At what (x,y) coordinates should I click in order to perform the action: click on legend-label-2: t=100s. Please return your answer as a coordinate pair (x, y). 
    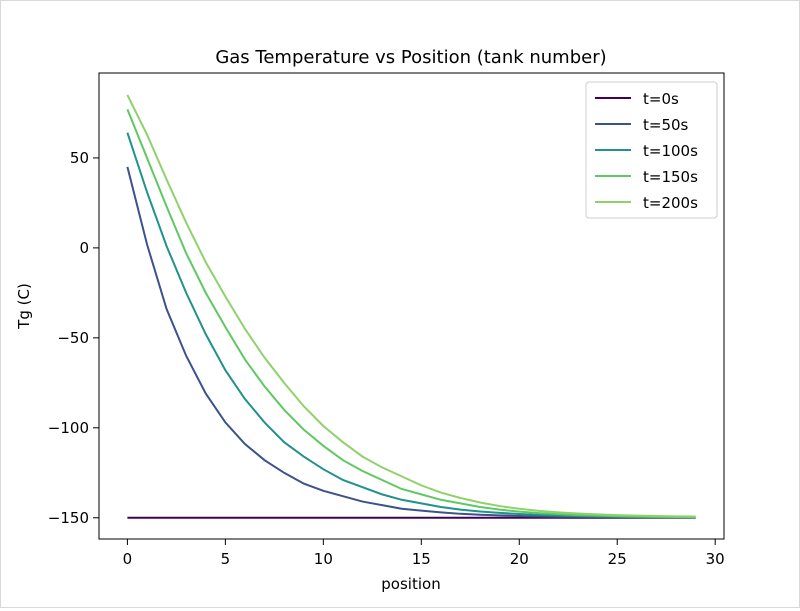
    Looking at the image, I should click on (670, 151).